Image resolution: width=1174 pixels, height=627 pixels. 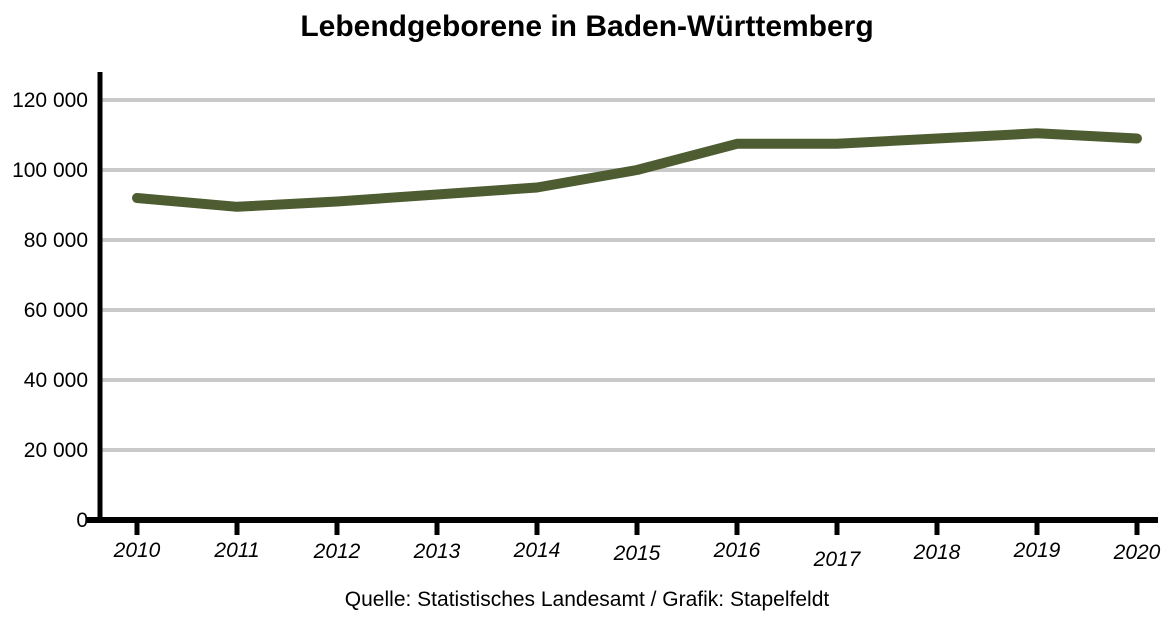 I want to click on y-tick-label: 60 000, so click(x=56, y=310).